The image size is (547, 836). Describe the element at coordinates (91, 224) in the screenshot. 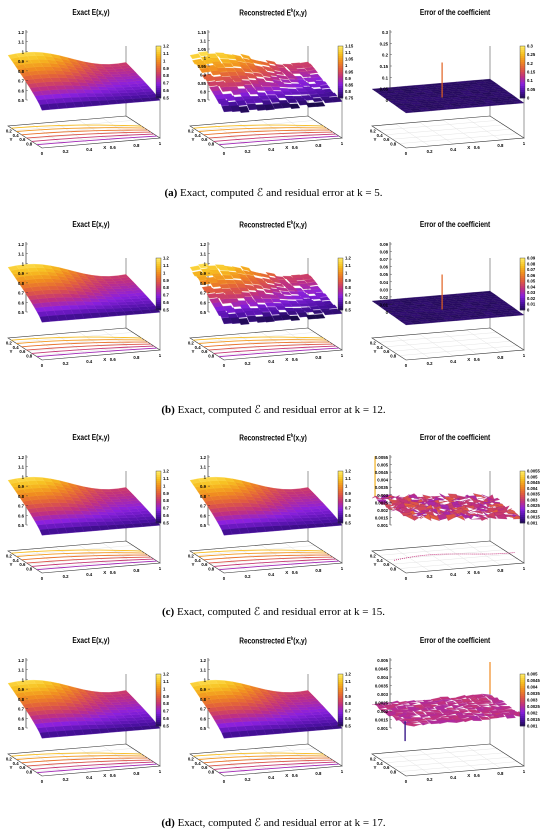

I see `panel-title: Exact E(x,y)` at that location.